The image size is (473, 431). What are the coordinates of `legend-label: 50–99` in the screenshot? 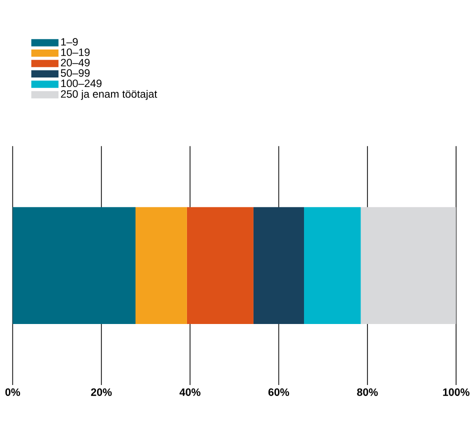 It's located at (75, 73).